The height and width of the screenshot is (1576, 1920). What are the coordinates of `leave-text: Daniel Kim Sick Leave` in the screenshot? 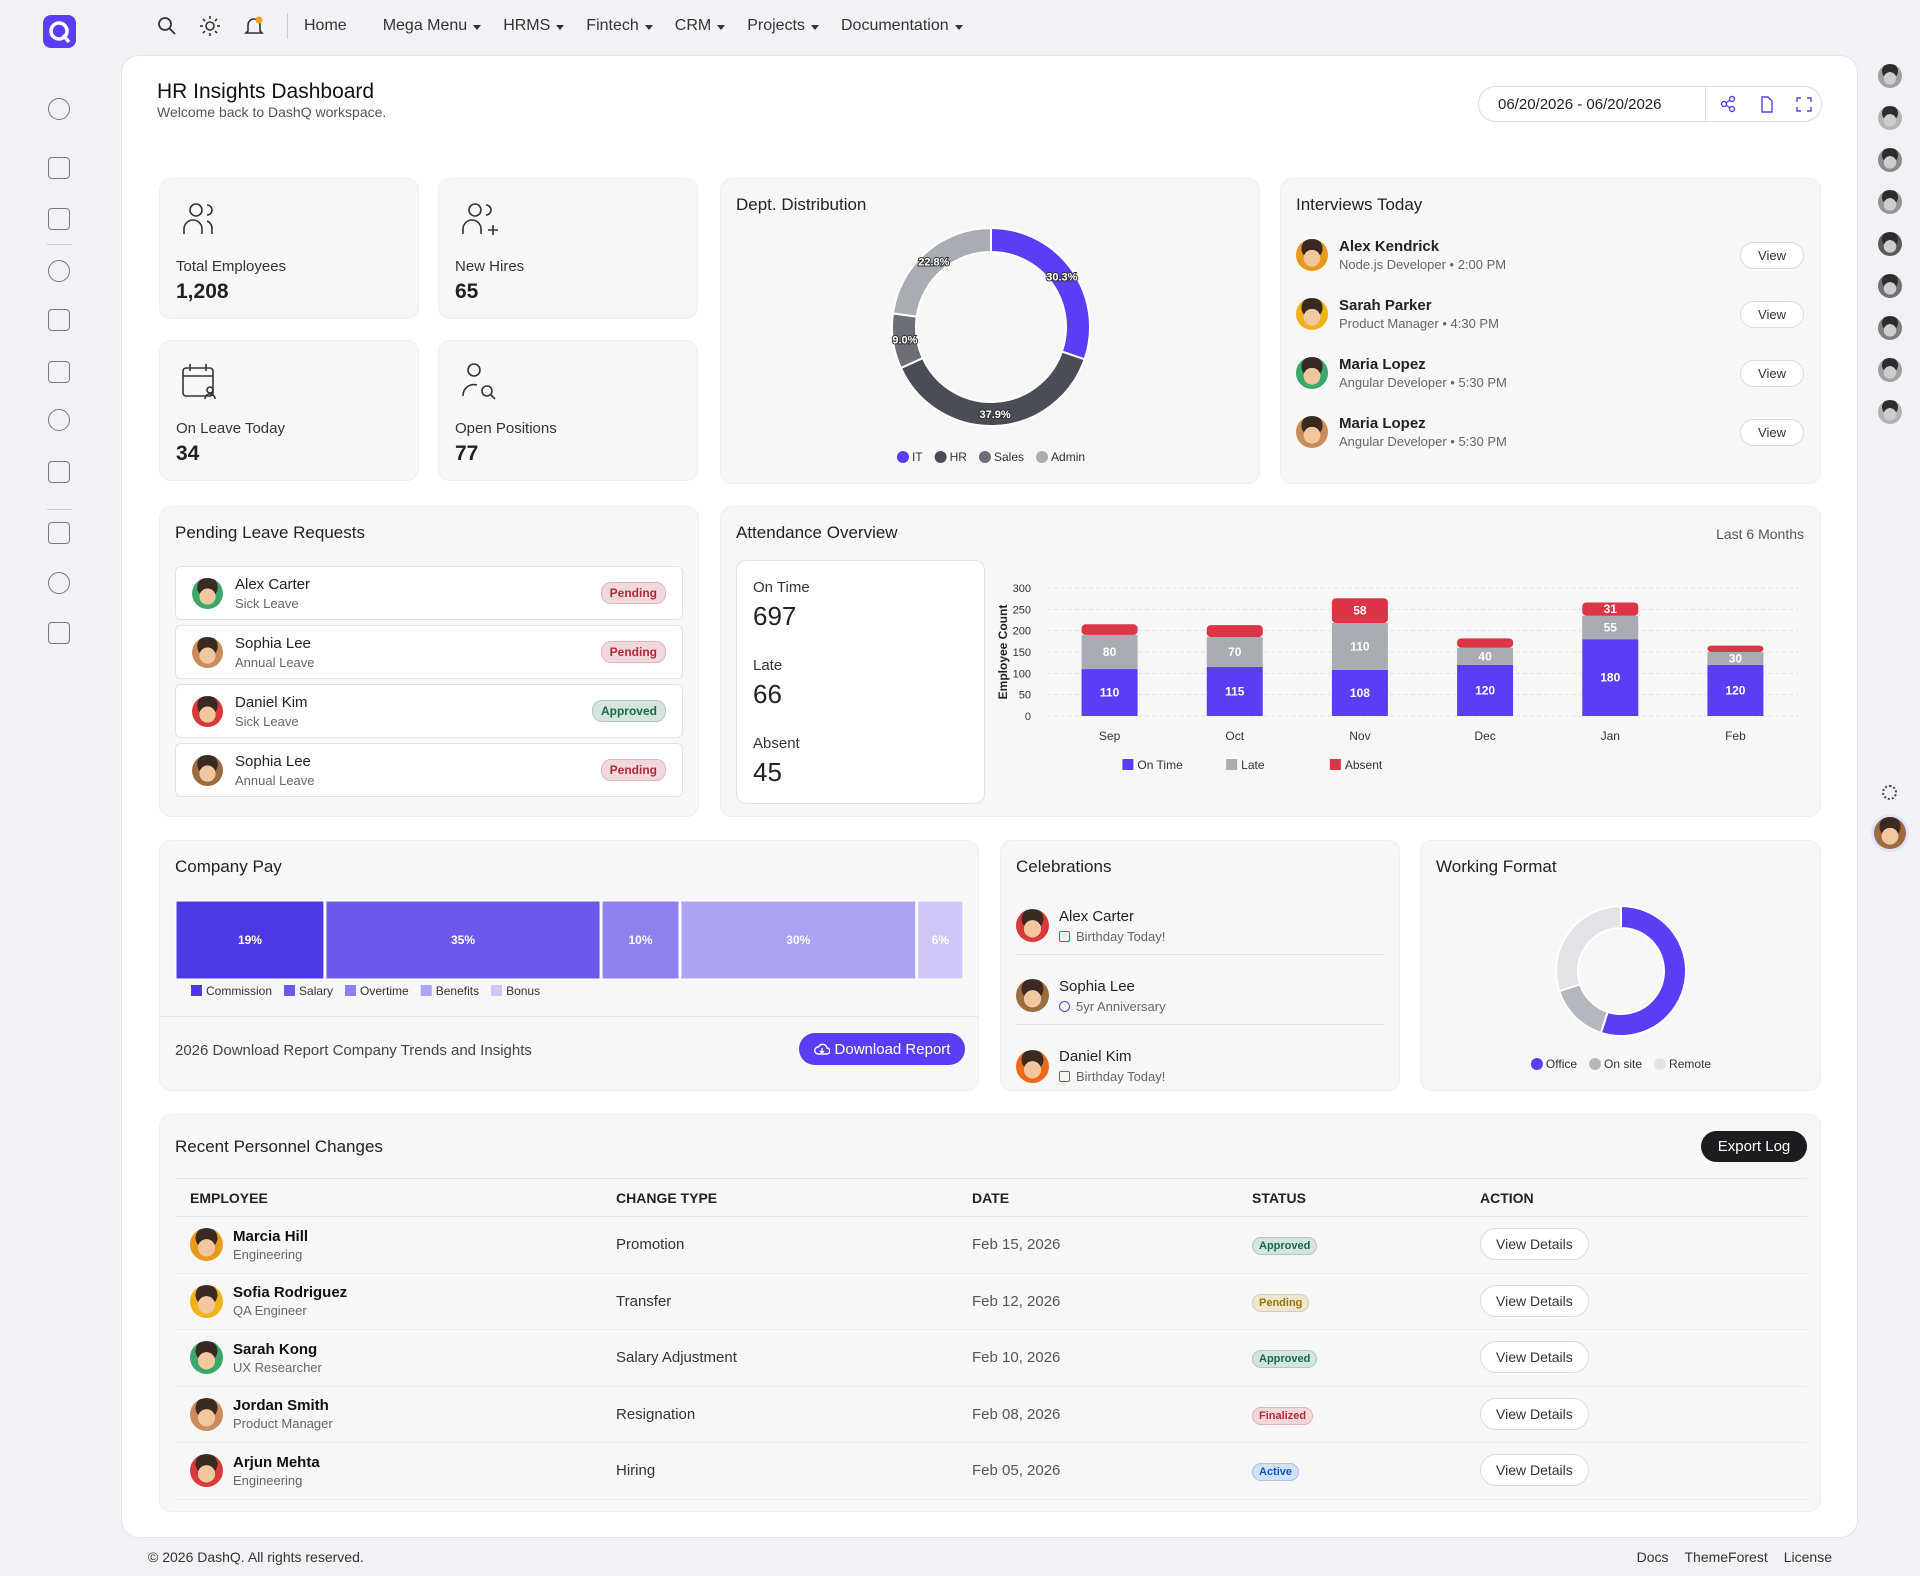 It's located at (271, 711).